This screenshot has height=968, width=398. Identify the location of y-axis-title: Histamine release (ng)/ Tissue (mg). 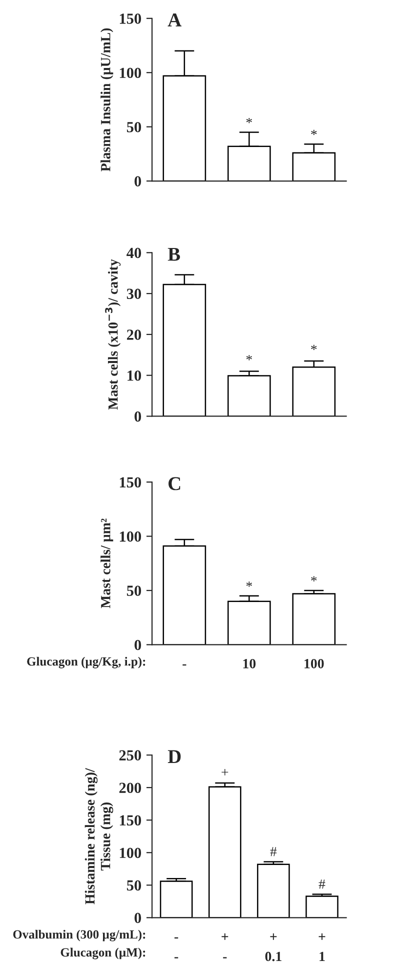
(99, 836).